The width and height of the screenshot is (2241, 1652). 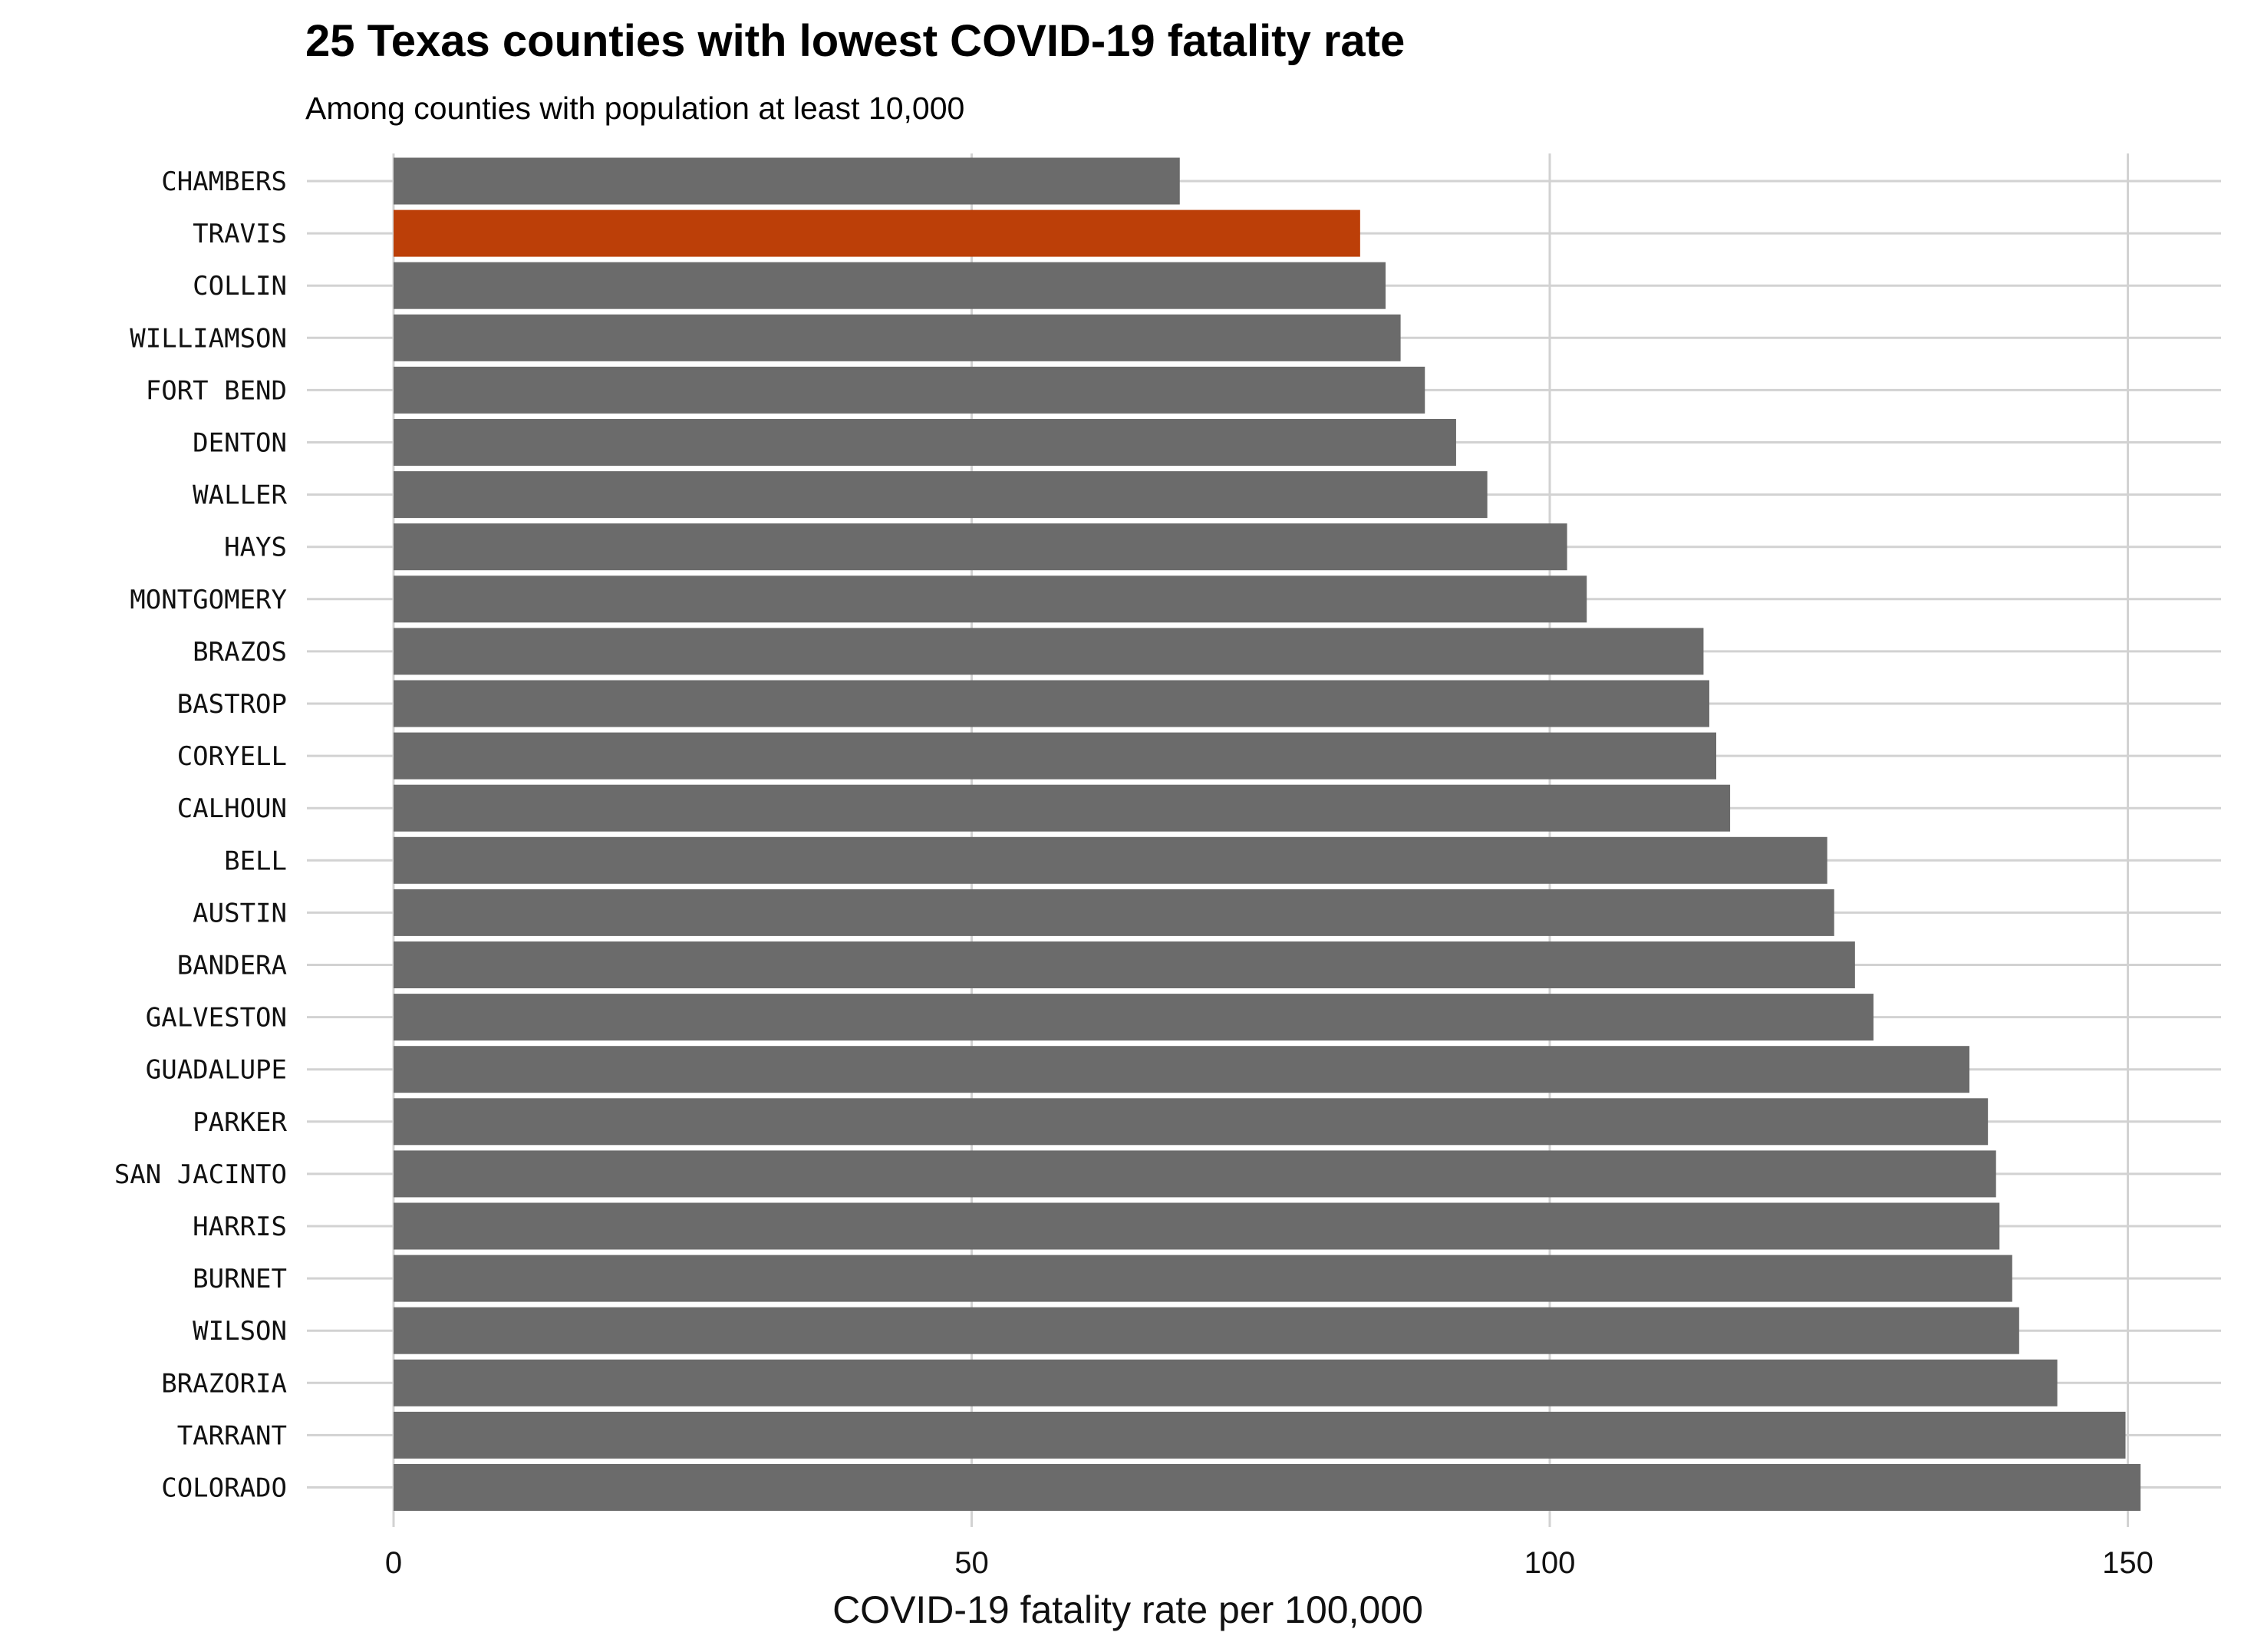 What do you see at coordinates (394, 1563) in the screenshot?
I see `x-tick-label: 0` at bounding box center [394, 1563].